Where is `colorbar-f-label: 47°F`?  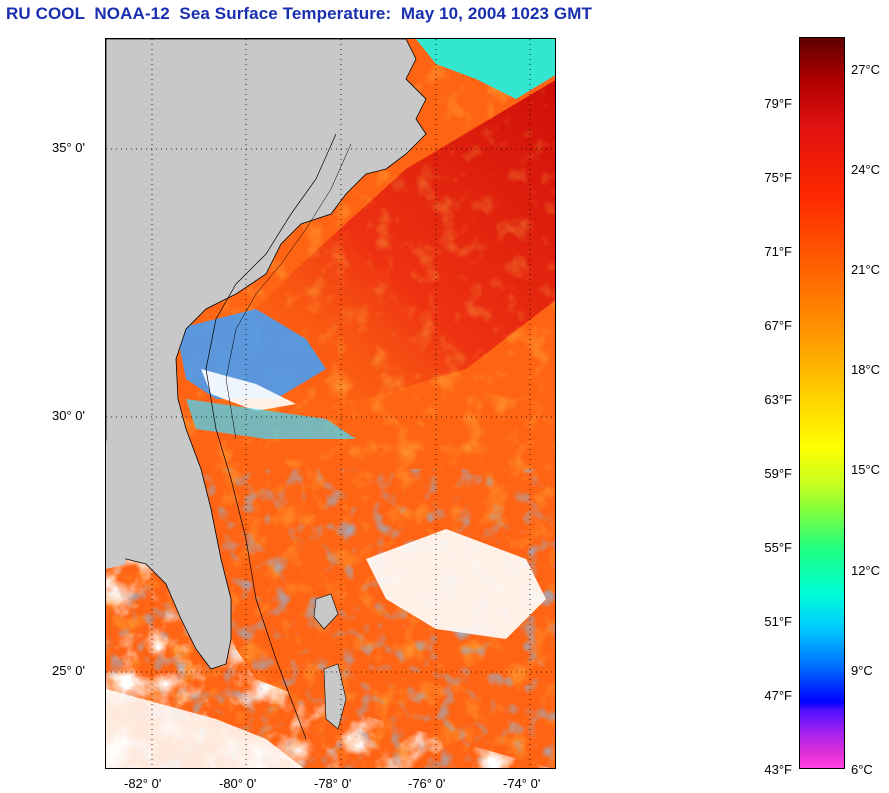 colorbar-f-label: 47°F is located at coordinates (778, 695).